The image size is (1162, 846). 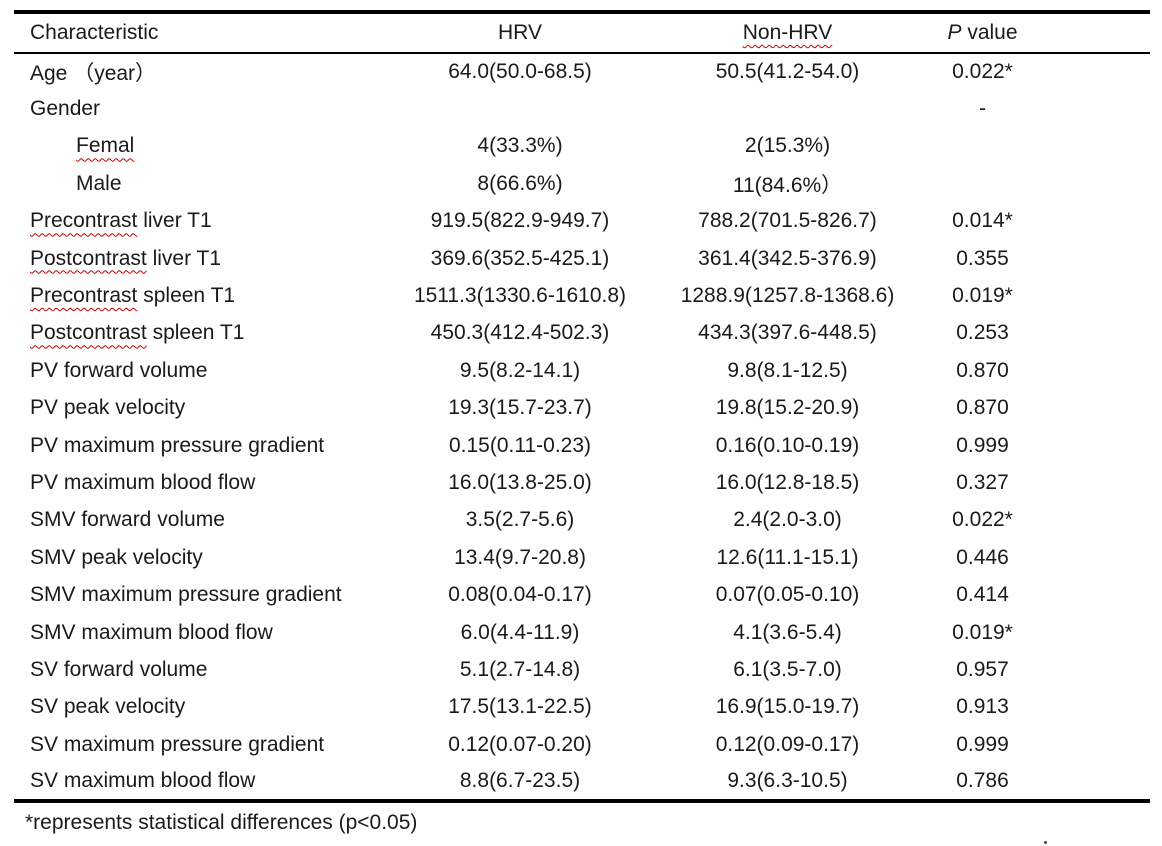 What do you see at coordinates (982, 109) in the screenshot?
I see `p-value: -` at bounding box center [982, 109].